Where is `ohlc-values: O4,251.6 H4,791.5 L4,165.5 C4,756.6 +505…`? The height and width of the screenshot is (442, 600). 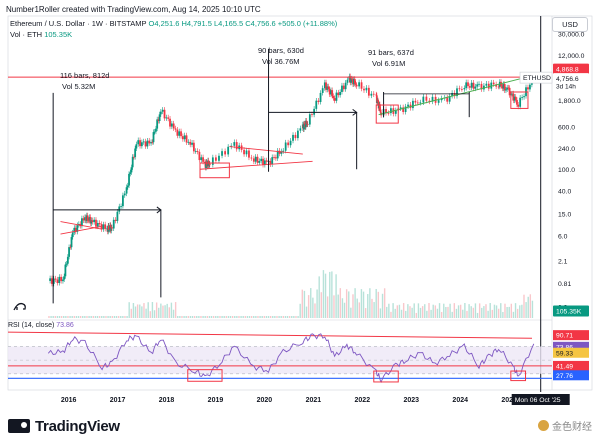
ohlc-values: O4,251.6 H4,791.5 L4,165.5 C4,756.6 +505… is located at coordinates (243, 23).